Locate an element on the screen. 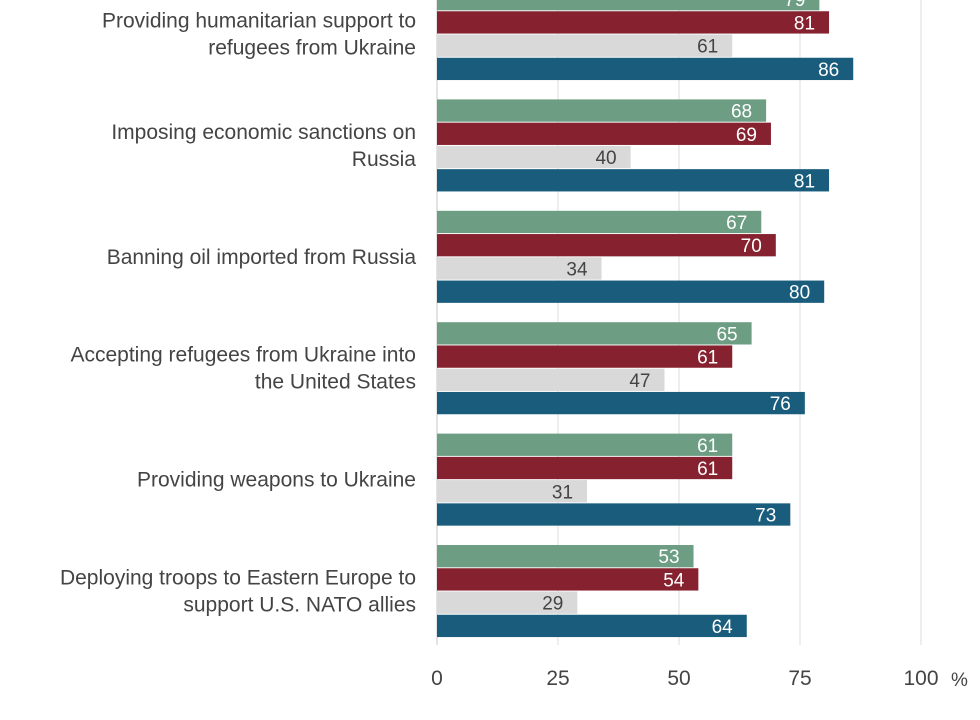 This screenshot has width=980, height=720. bar-label-3-1: 61 is located at coordinates (707, 358).